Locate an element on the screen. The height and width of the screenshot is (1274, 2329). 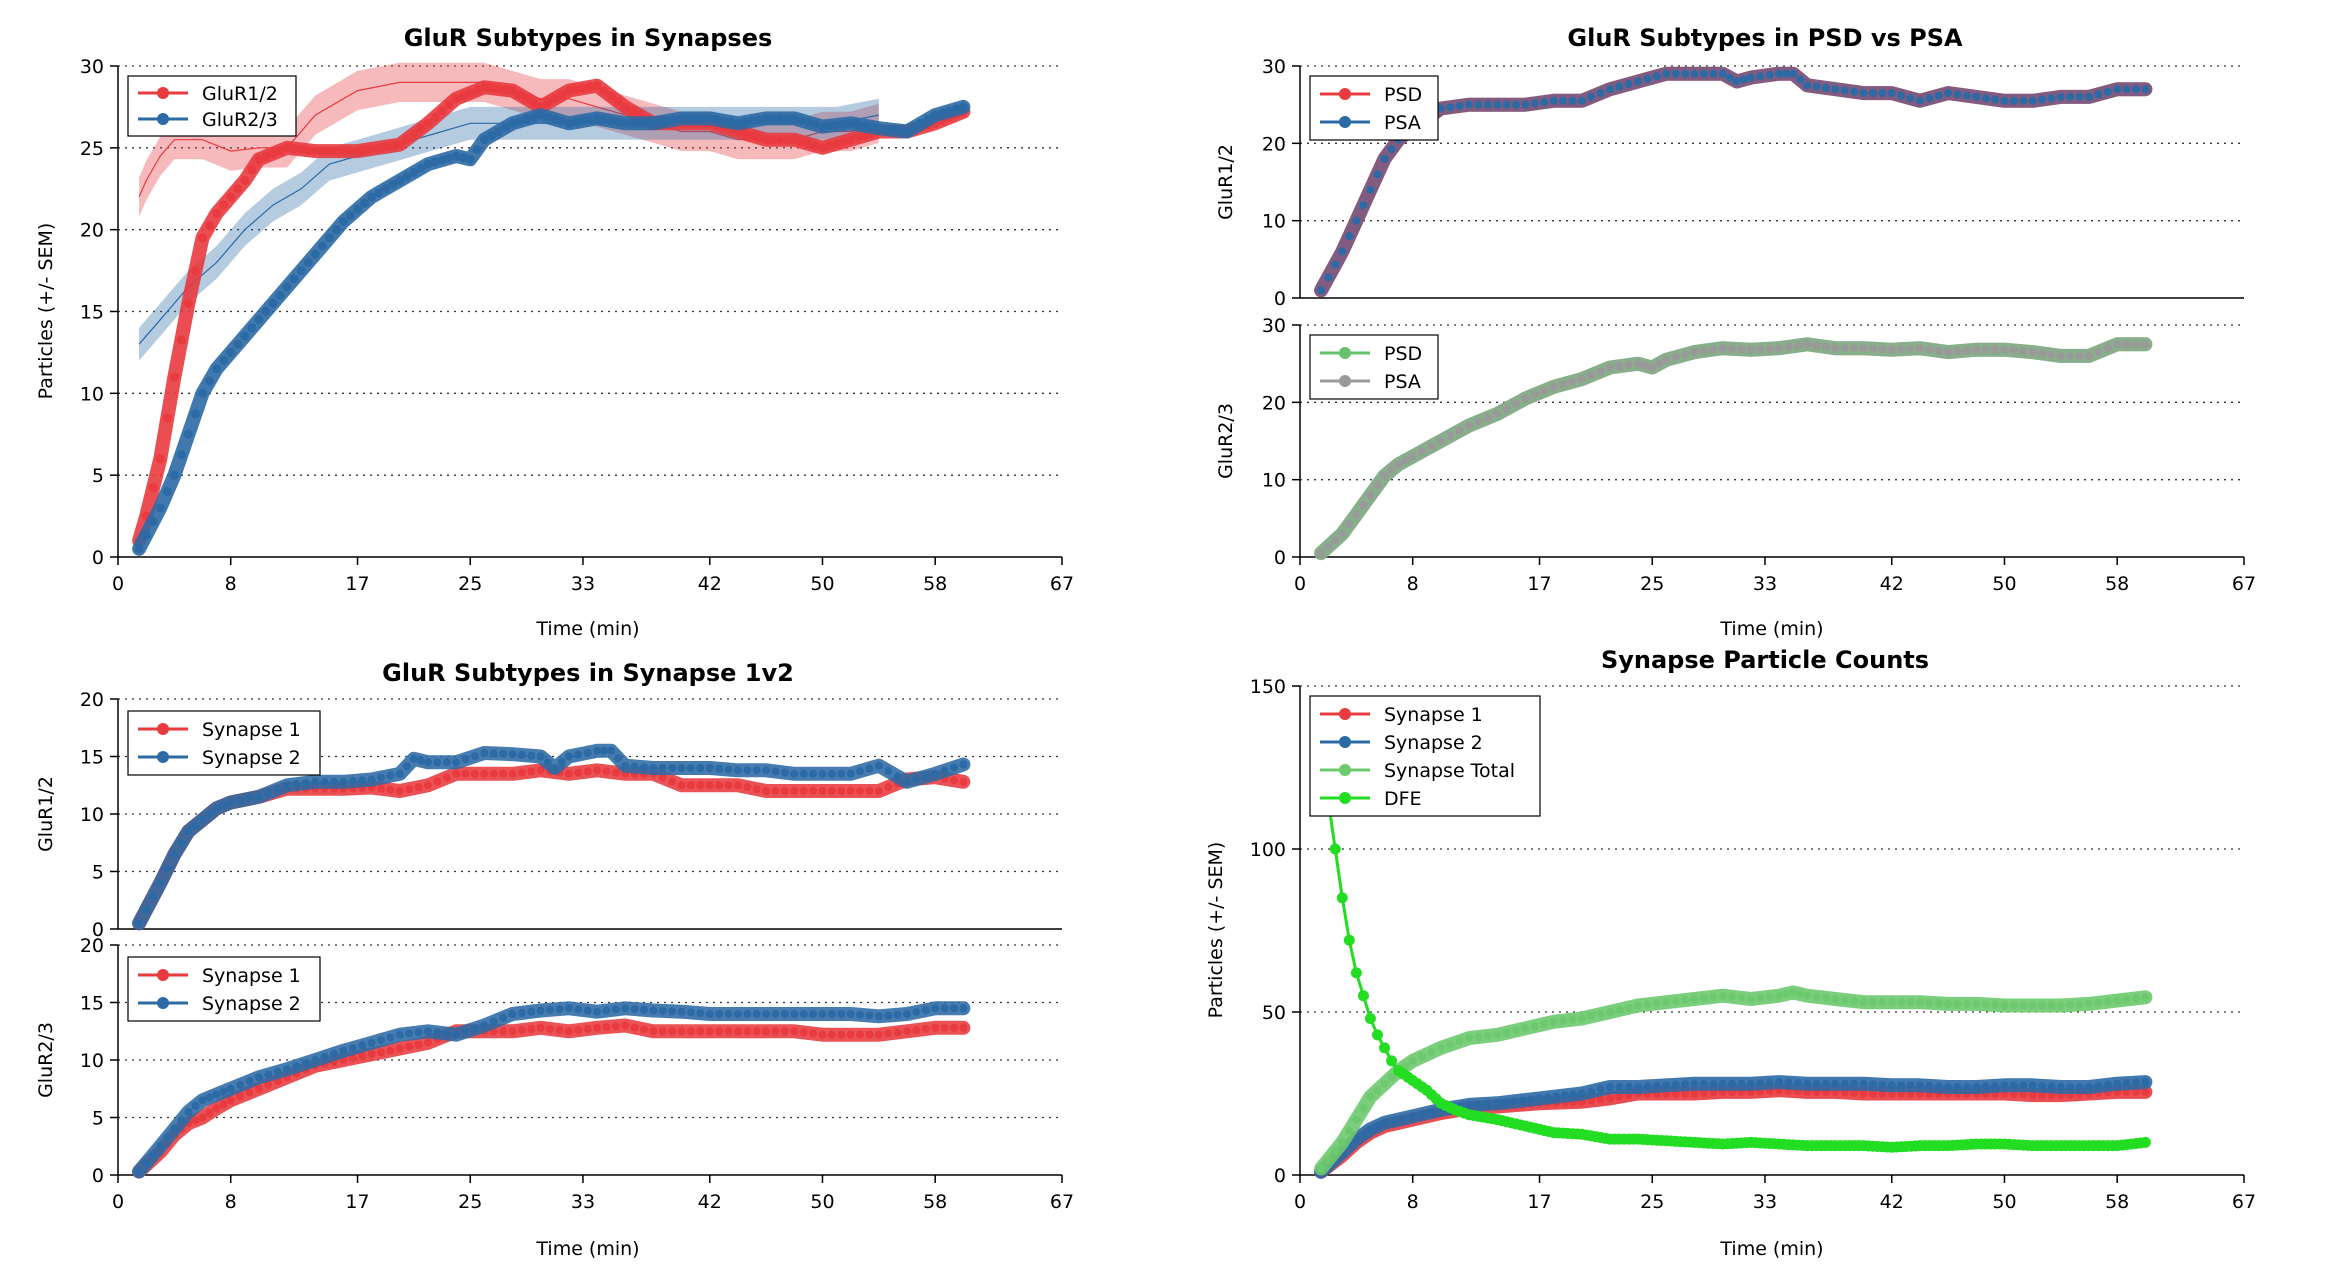
y-tick-label: 20 is located at coordinates (92, 946).